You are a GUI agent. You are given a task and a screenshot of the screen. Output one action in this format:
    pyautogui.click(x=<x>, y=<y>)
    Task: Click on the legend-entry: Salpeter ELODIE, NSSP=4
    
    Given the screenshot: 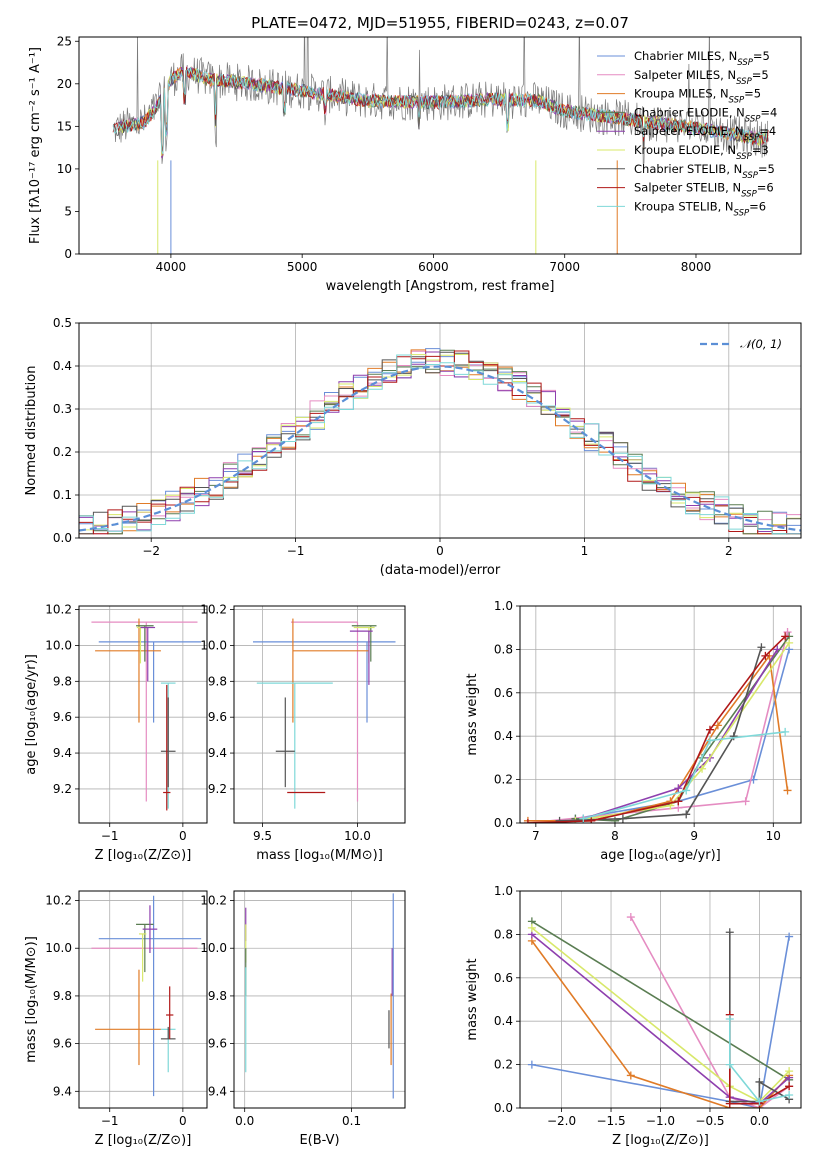 What is the action you would take?
    pyautogui.click(x=705, y=133)
    